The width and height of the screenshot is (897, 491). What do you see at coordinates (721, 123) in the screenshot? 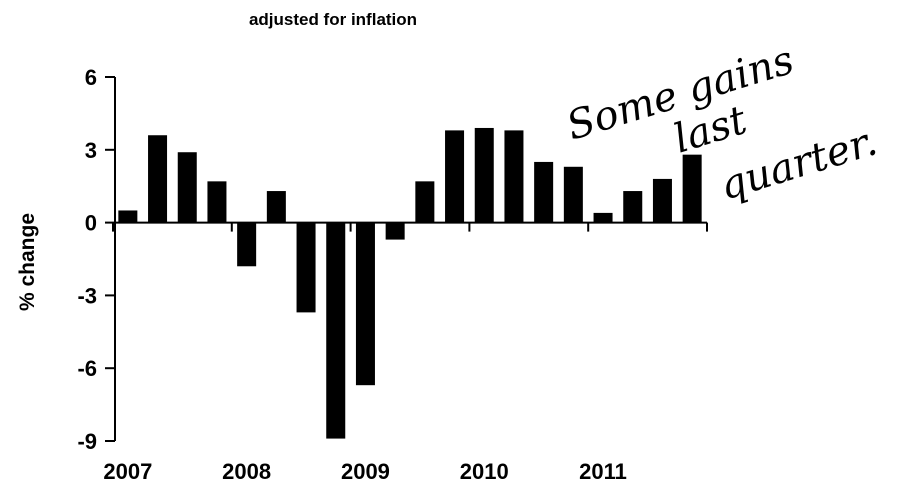
I see `handwritten-annotation: Some gains last quarter.` at bounding box center [721, 123].